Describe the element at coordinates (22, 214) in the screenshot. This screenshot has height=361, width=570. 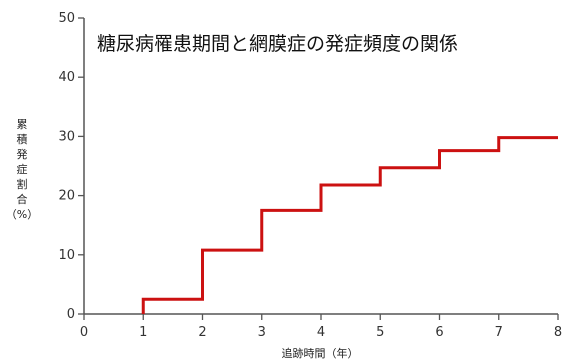
I see `y-axis-label-char: （%）` at that location.